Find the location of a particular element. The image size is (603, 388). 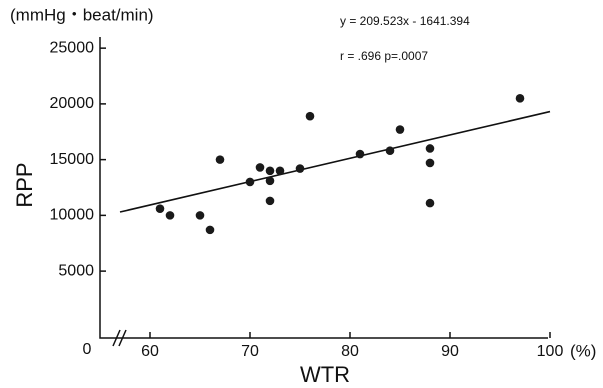

x-tick-label: 90 is located at coordinates (450, 351).